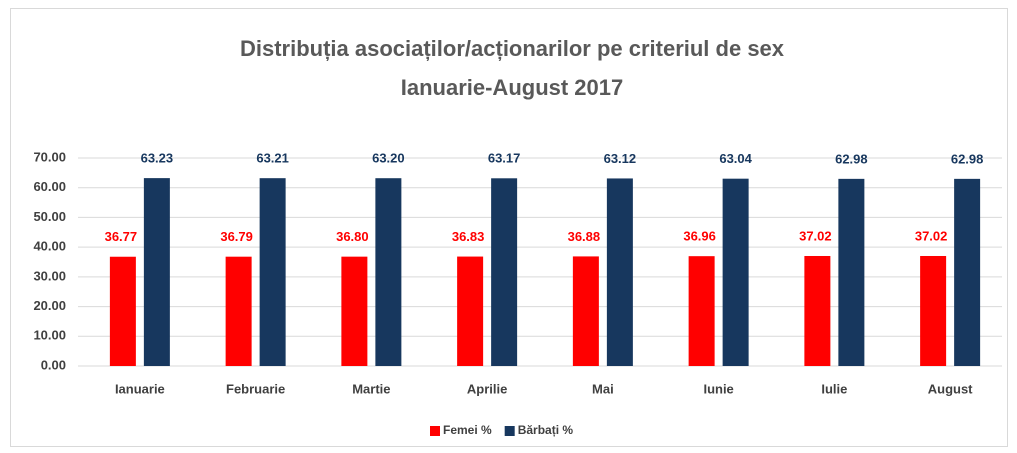  Describe the element at coordinates (620, 158) in the screenshot. I see `data-label: 63.12` at that location.